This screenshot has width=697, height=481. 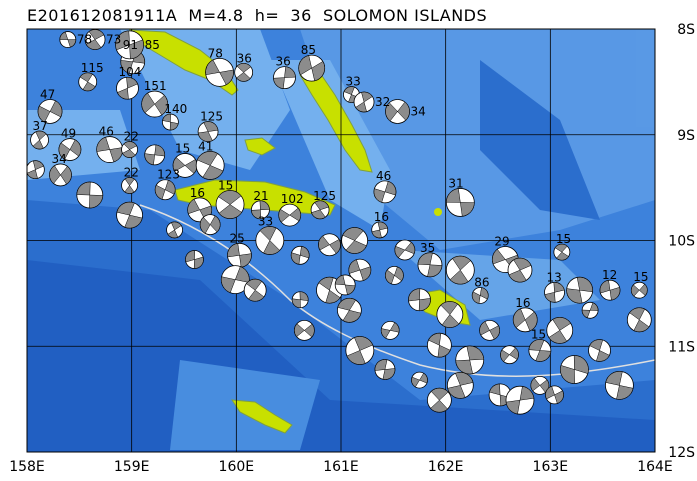 I want to click on depth-label: 123, so click(x=168, y=175).